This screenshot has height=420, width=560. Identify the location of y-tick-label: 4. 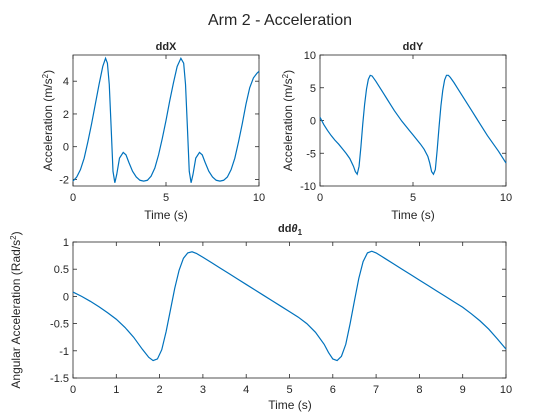
(66, 82).